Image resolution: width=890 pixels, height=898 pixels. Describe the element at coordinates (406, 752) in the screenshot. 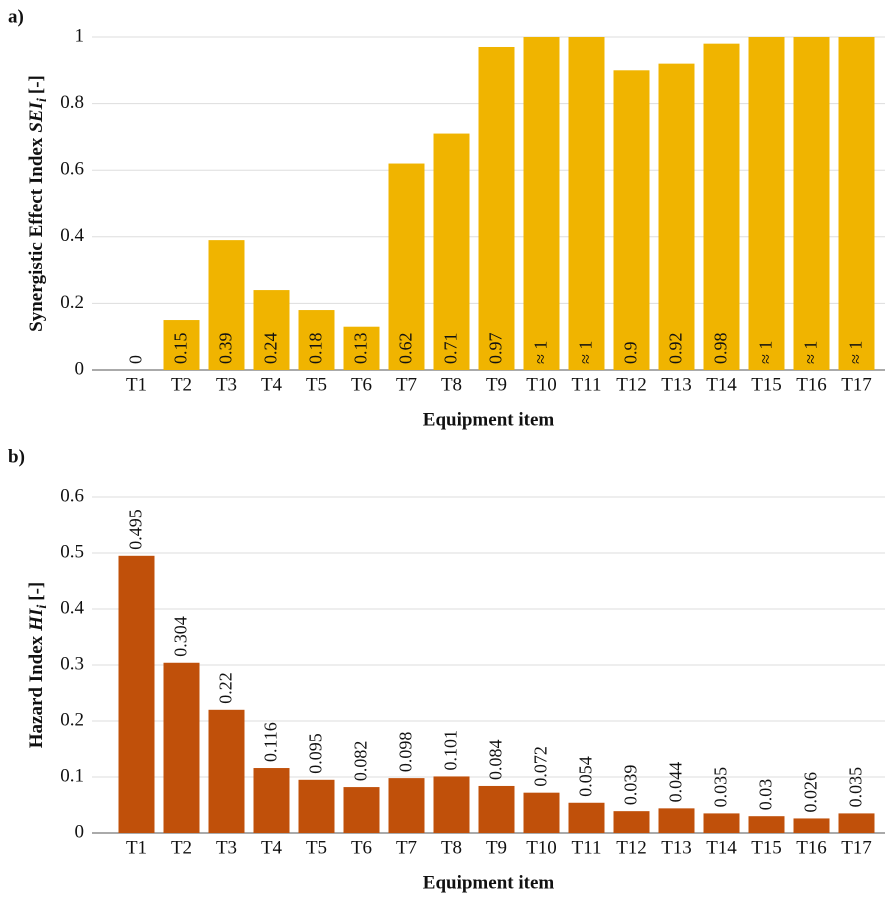

I see `value-label: 0.098` at that location.